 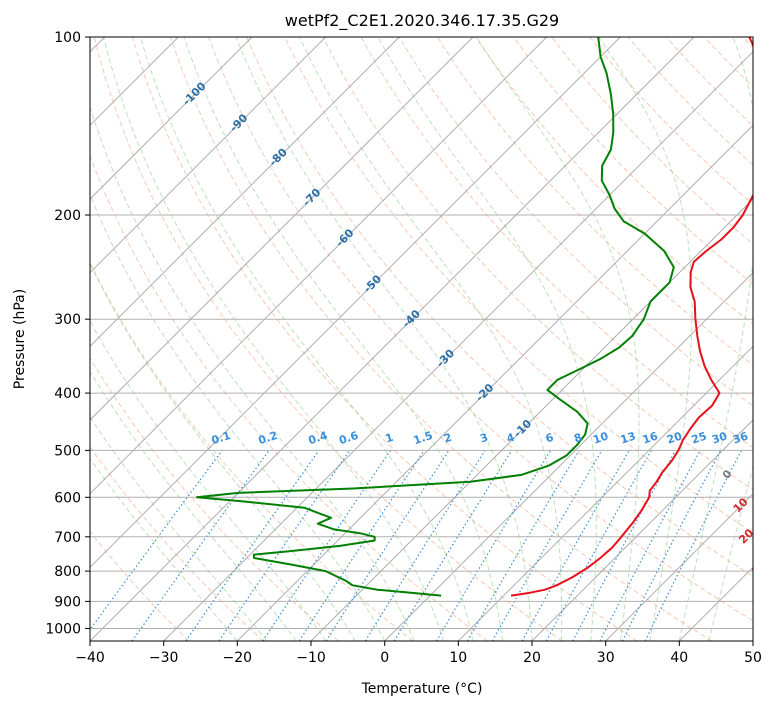 What do you see at coordinates (164, 658) in the screenshot?
I see `x-tick-label: −30` at bounding box center [164, 658].